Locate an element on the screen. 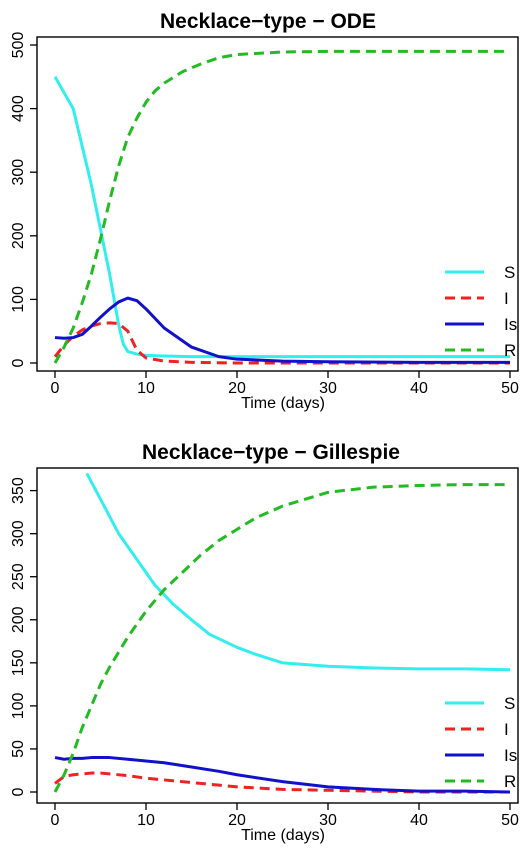 The image size is (520, 851). chart-ode-x-axis-label: Time (days) is located at coordinates (283, 403).